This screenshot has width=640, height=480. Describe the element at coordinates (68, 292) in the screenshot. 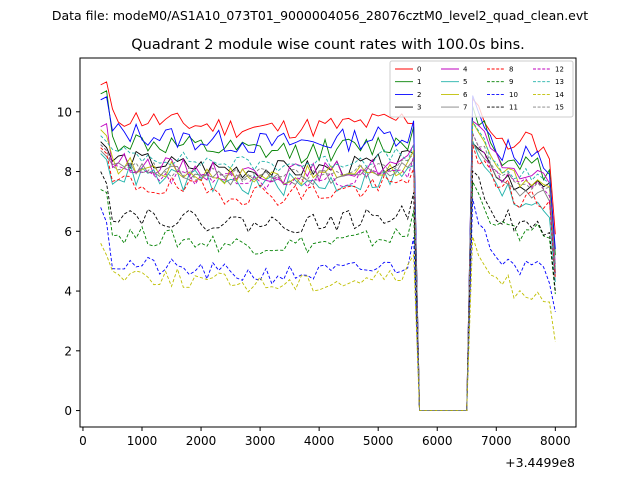

I see `y-tick-label: 4` at that location.